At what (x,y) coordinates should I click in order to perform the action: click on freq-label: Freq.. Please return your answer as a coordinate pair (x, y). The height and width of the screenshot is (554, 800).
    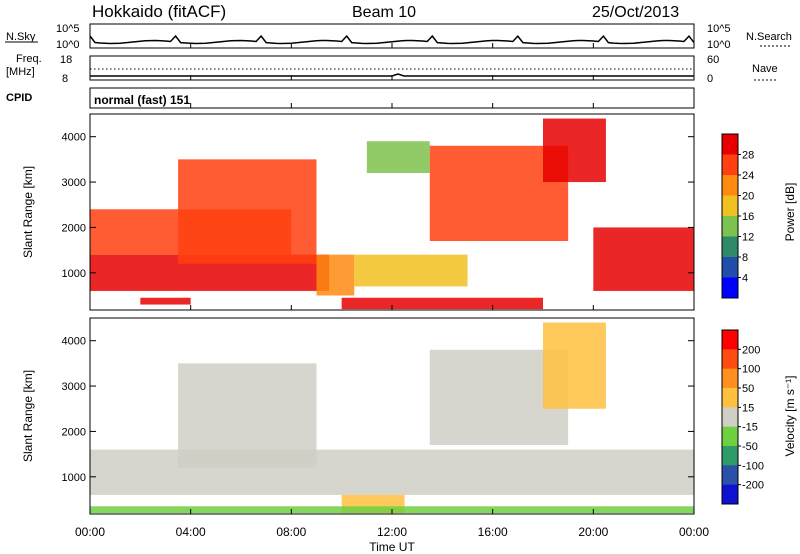
    Looking at the image, I should click on (29, 59).